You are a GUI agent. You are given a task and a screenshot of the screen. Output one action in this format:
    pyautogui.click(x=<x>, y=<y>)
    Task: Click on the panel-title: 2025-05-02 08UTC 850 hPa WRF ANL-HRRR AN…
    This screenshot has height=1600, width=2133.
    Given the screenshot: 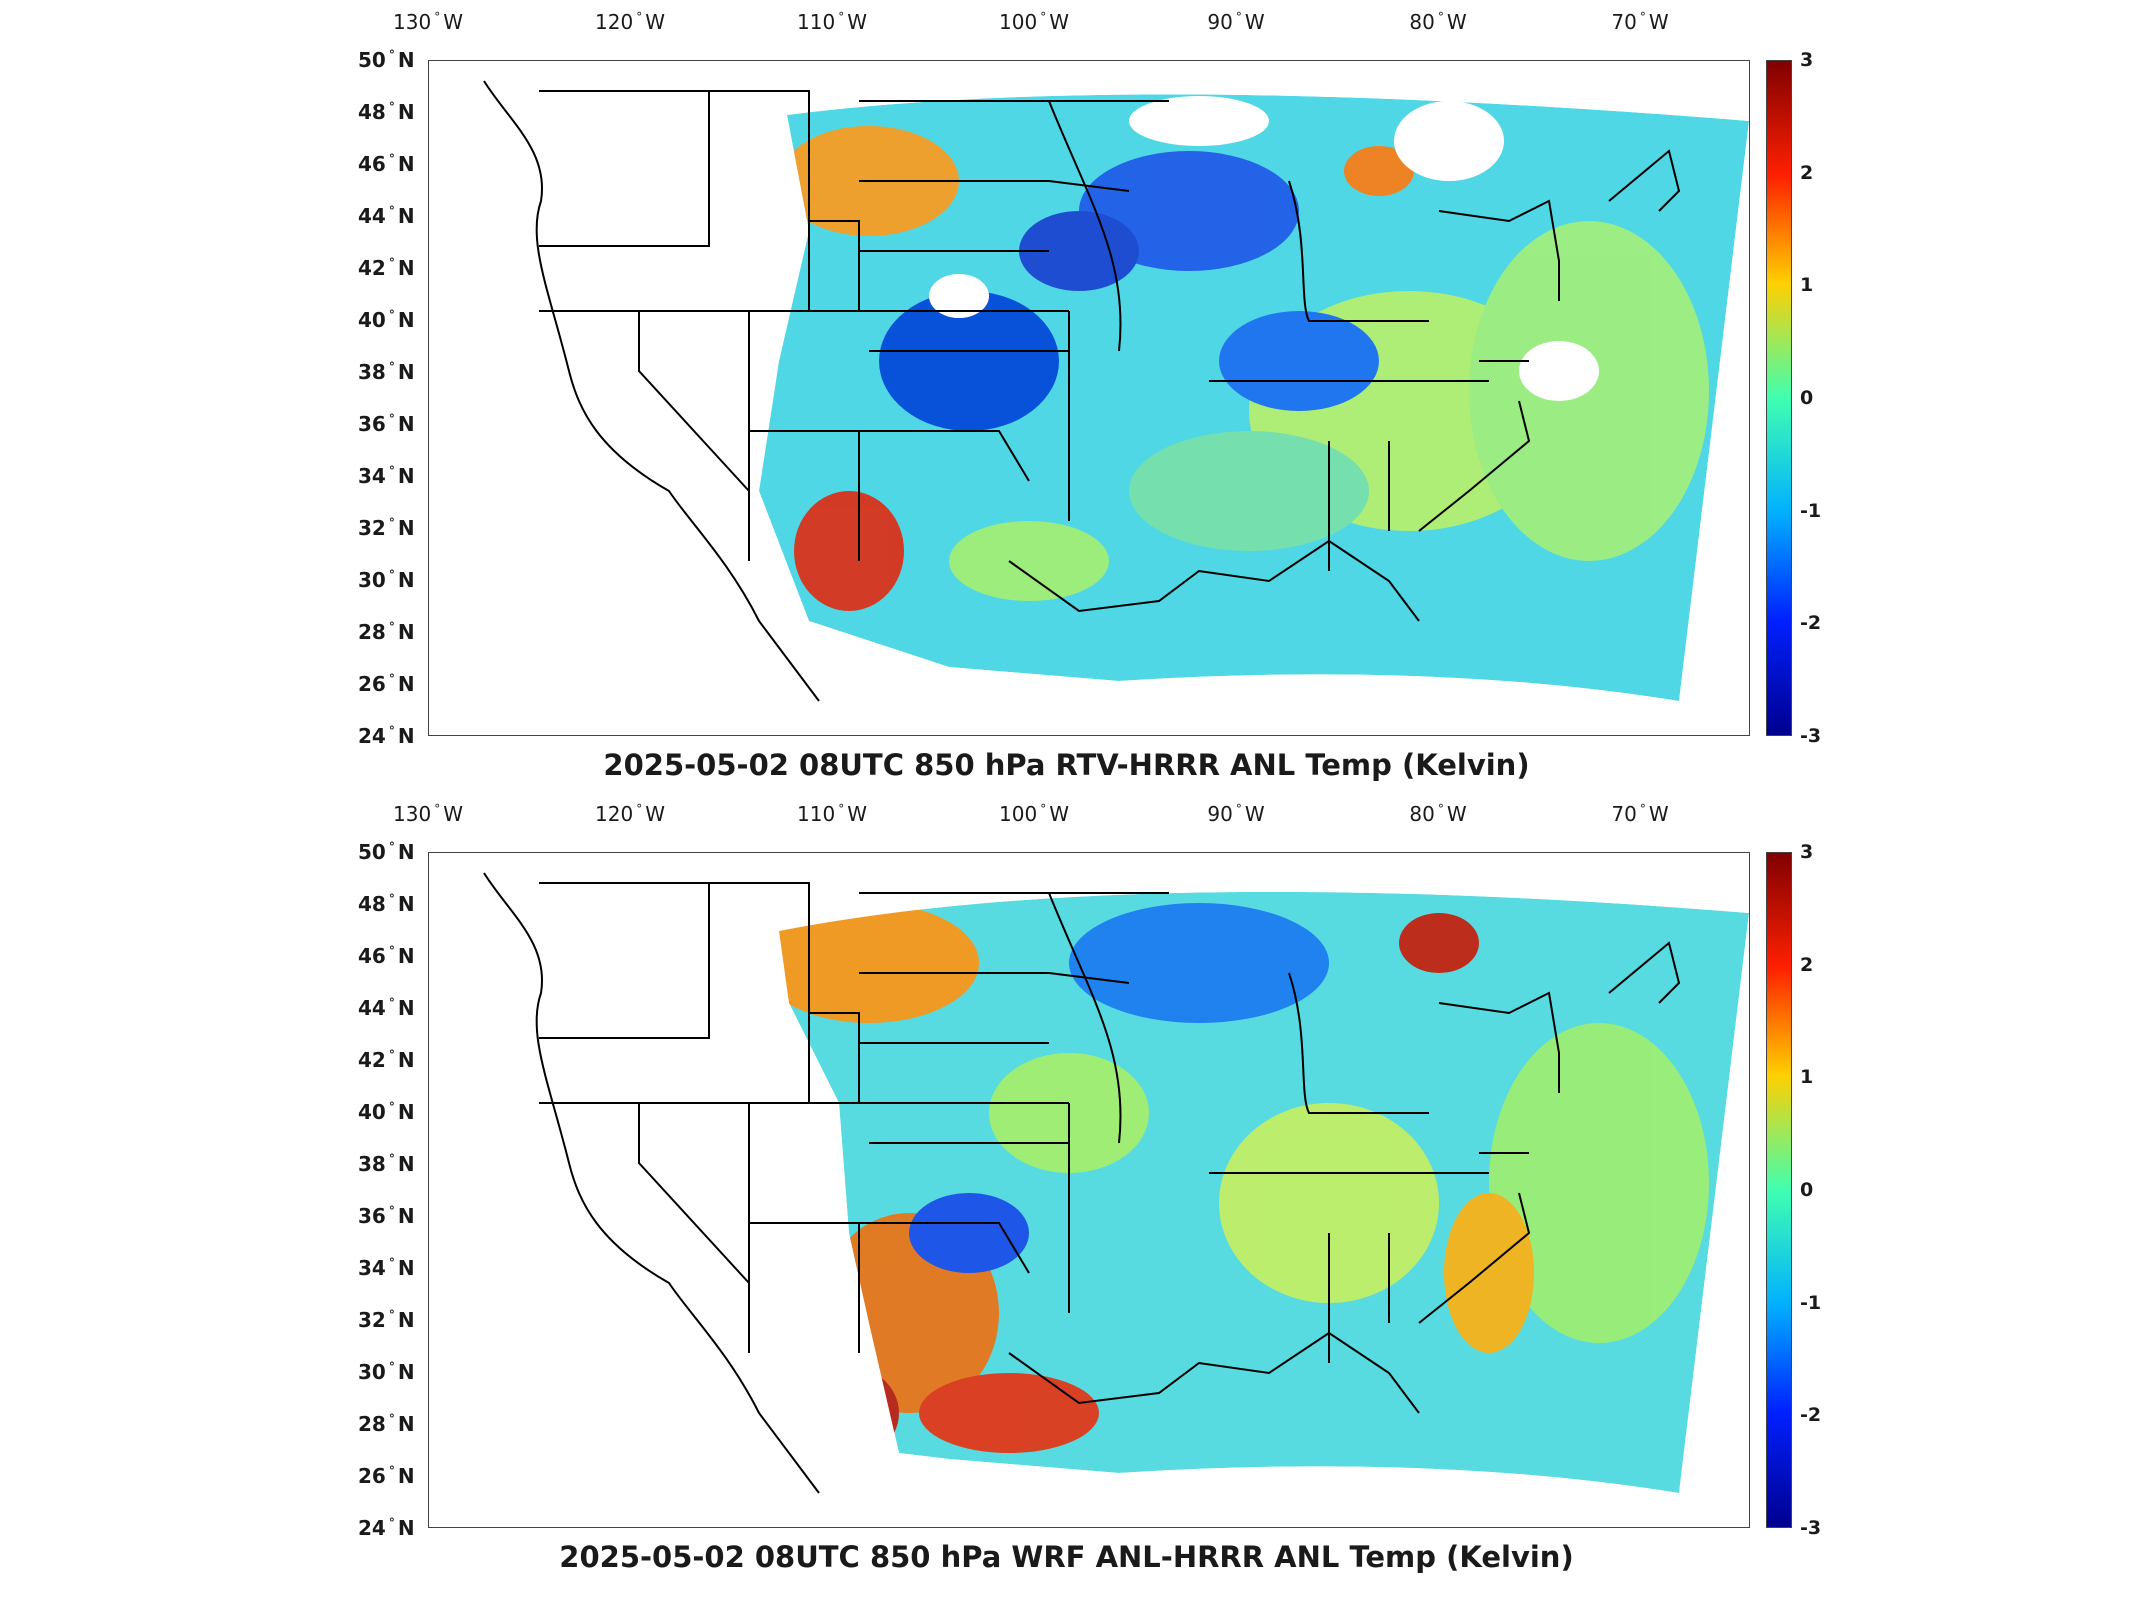 What is the action you would take?
    pyautogui.click(x=1066, y=1557)
    